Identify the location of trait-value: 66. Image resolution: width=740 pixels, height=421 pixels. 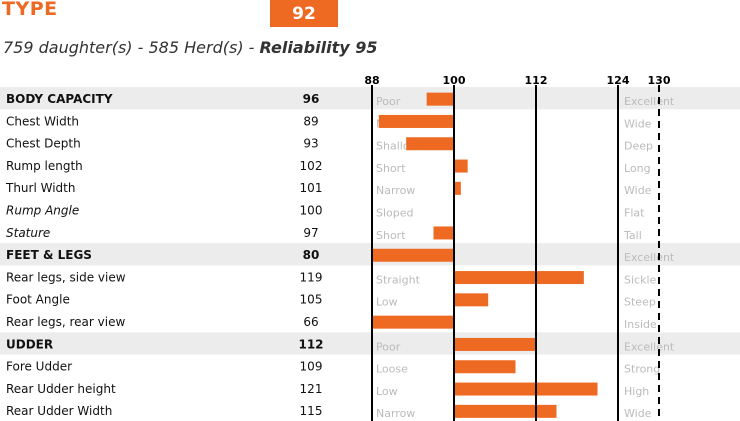
(310, 322).